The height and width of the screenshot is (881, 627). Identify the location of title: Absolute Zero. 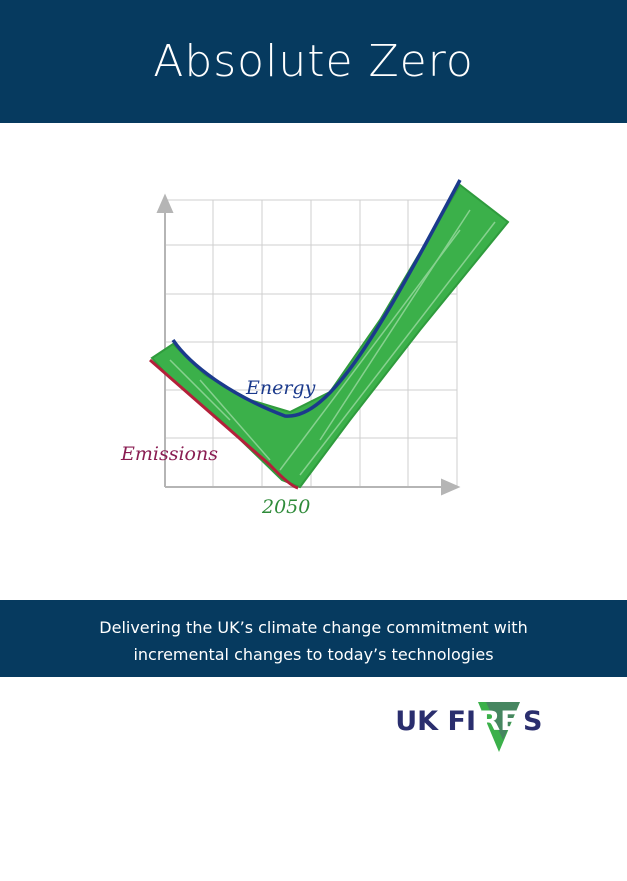
(313, 61).